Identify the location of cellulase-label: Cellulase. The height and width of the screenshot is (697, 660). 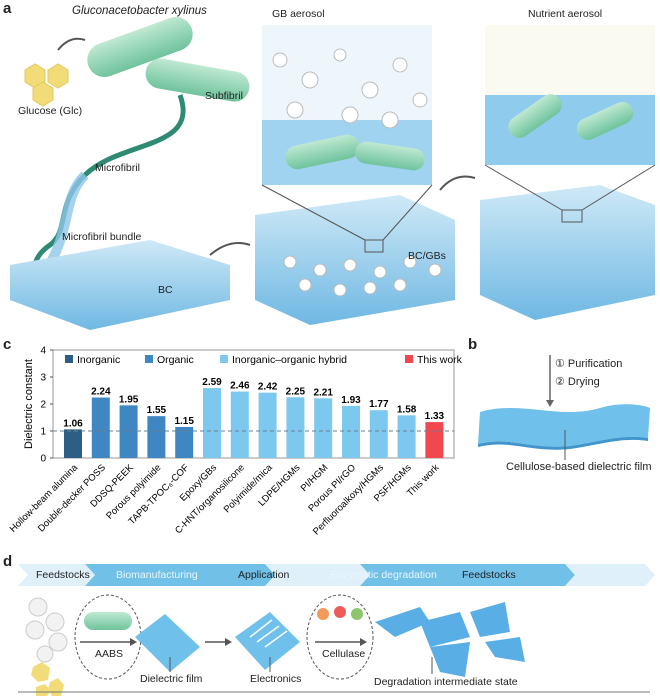
(344, 654).